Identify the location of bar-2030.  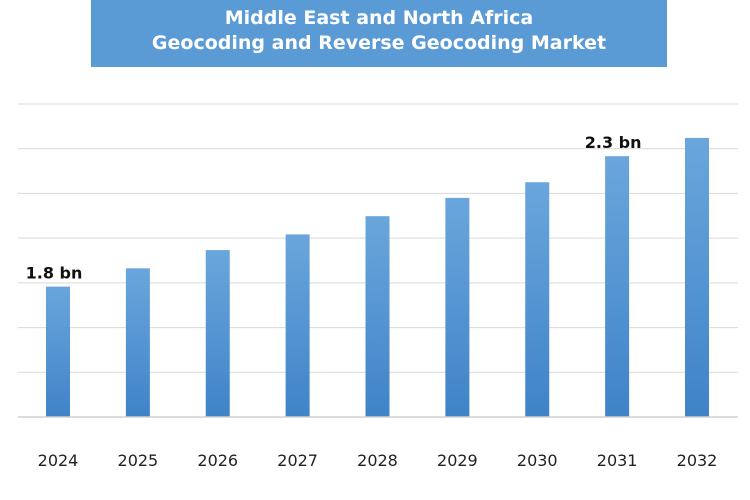
(537, 299).